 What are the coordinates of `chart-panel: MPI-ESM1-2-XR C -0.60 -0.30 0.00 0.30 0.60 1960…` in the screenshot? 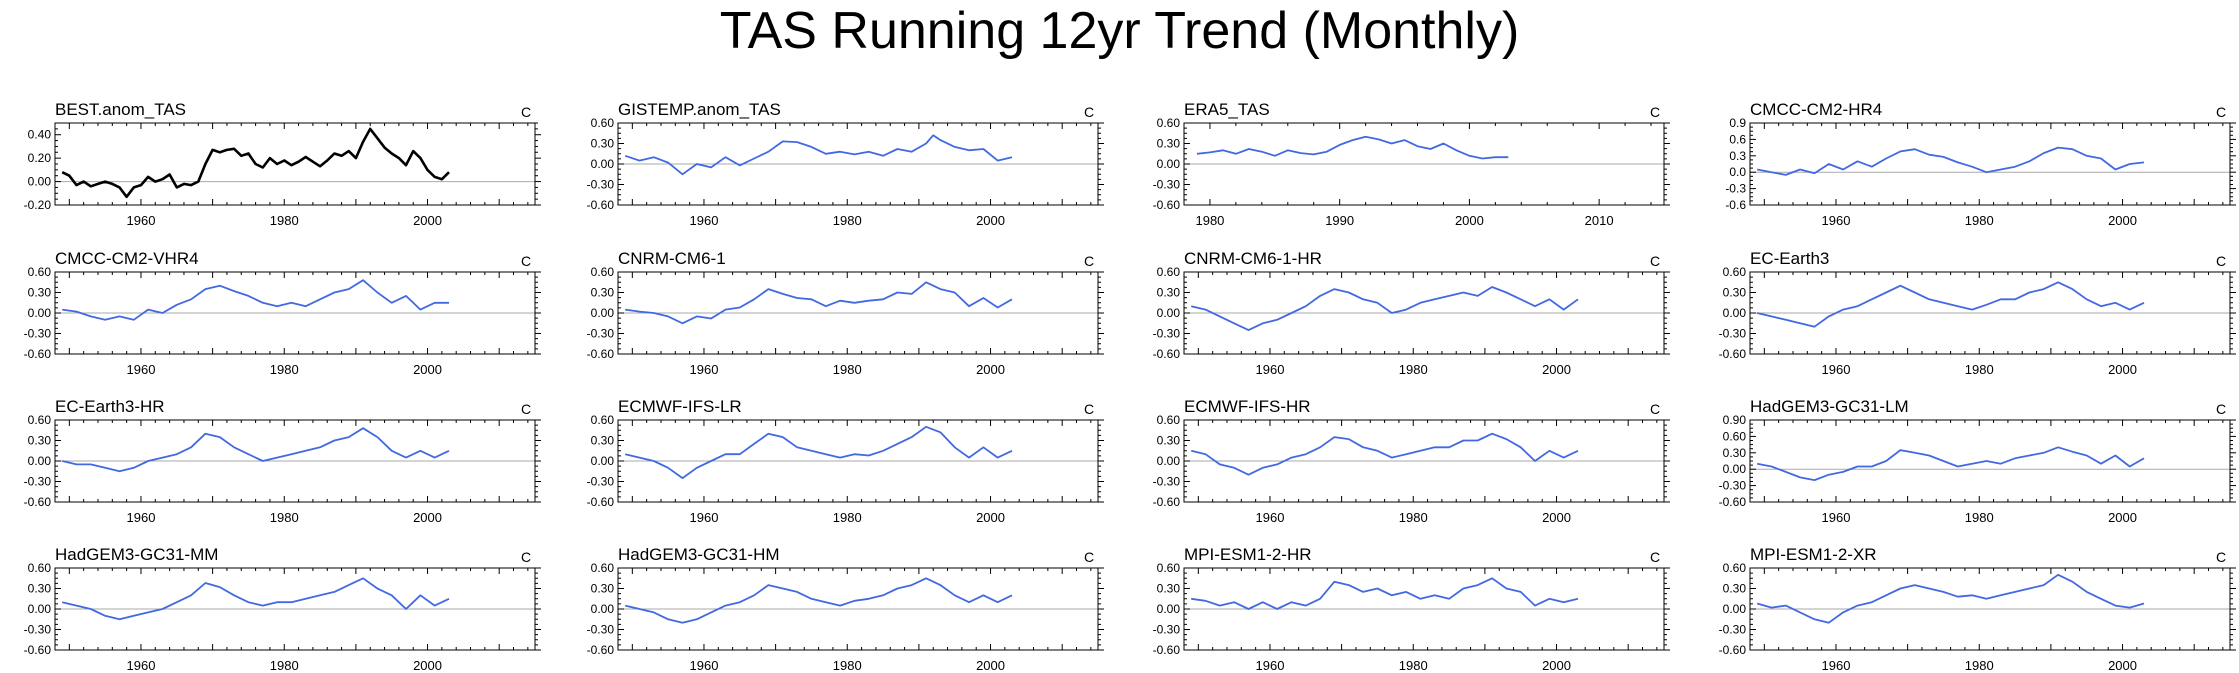 It's located at (1977, 609).